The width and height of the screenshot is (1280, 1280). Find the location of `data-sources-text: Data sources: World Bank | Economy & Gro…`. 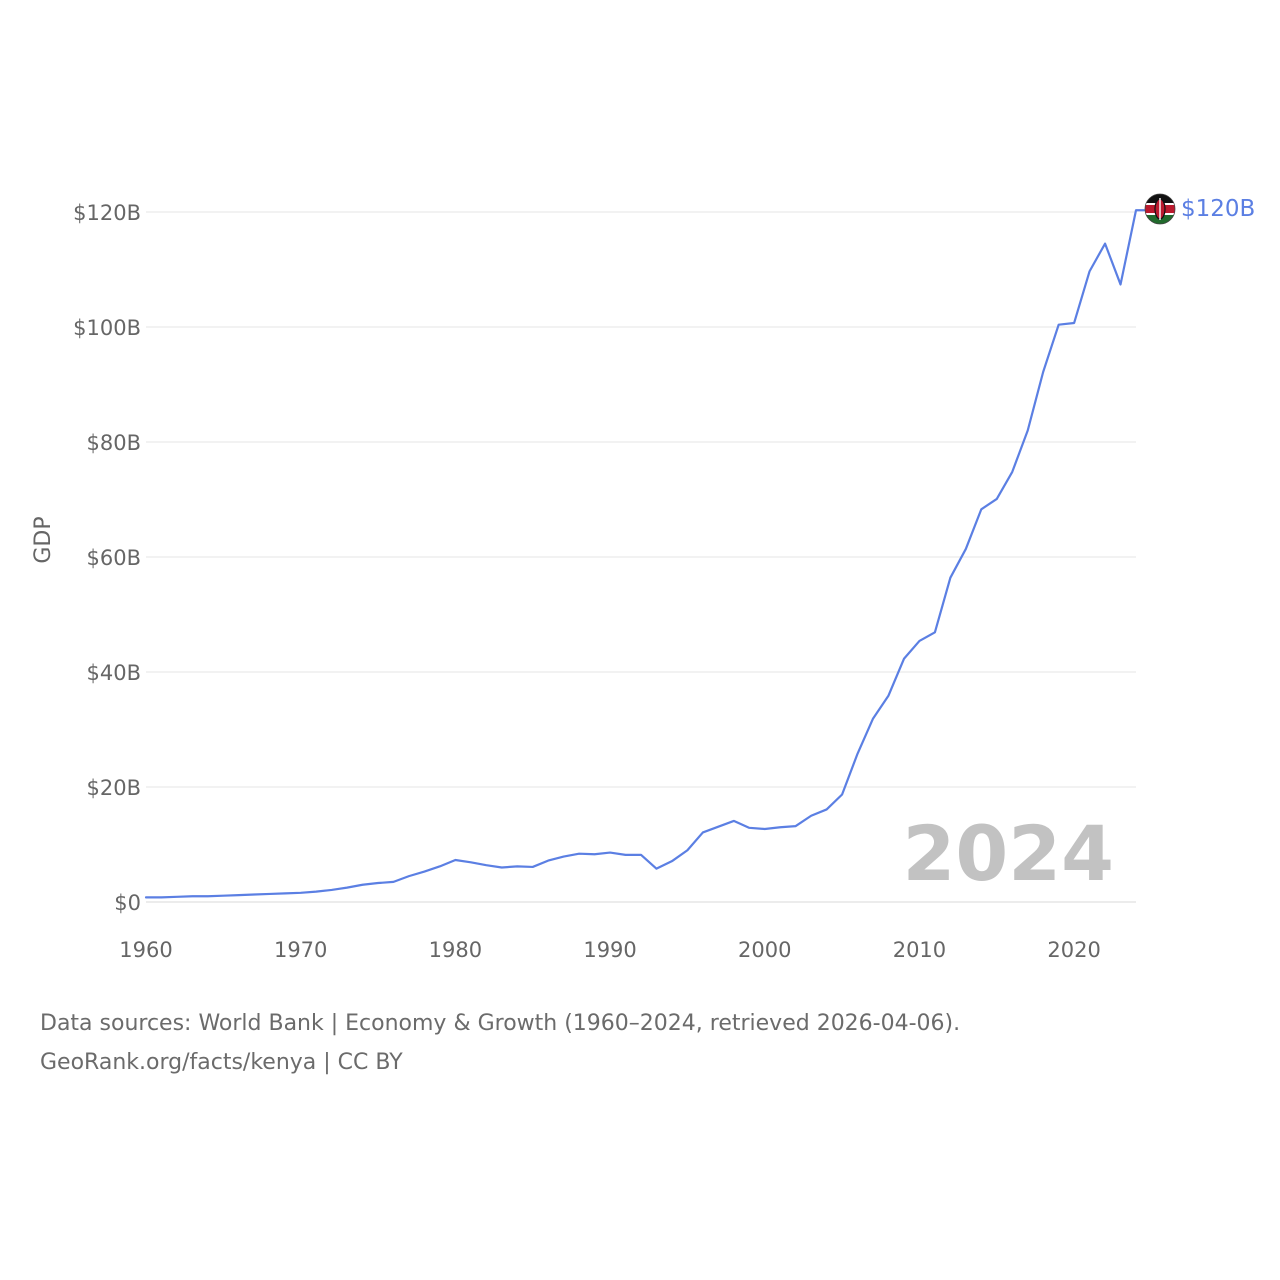

data-sources-text: Data sources: World Bank | Economy & Gro… is located at coordinates (500, 1023).